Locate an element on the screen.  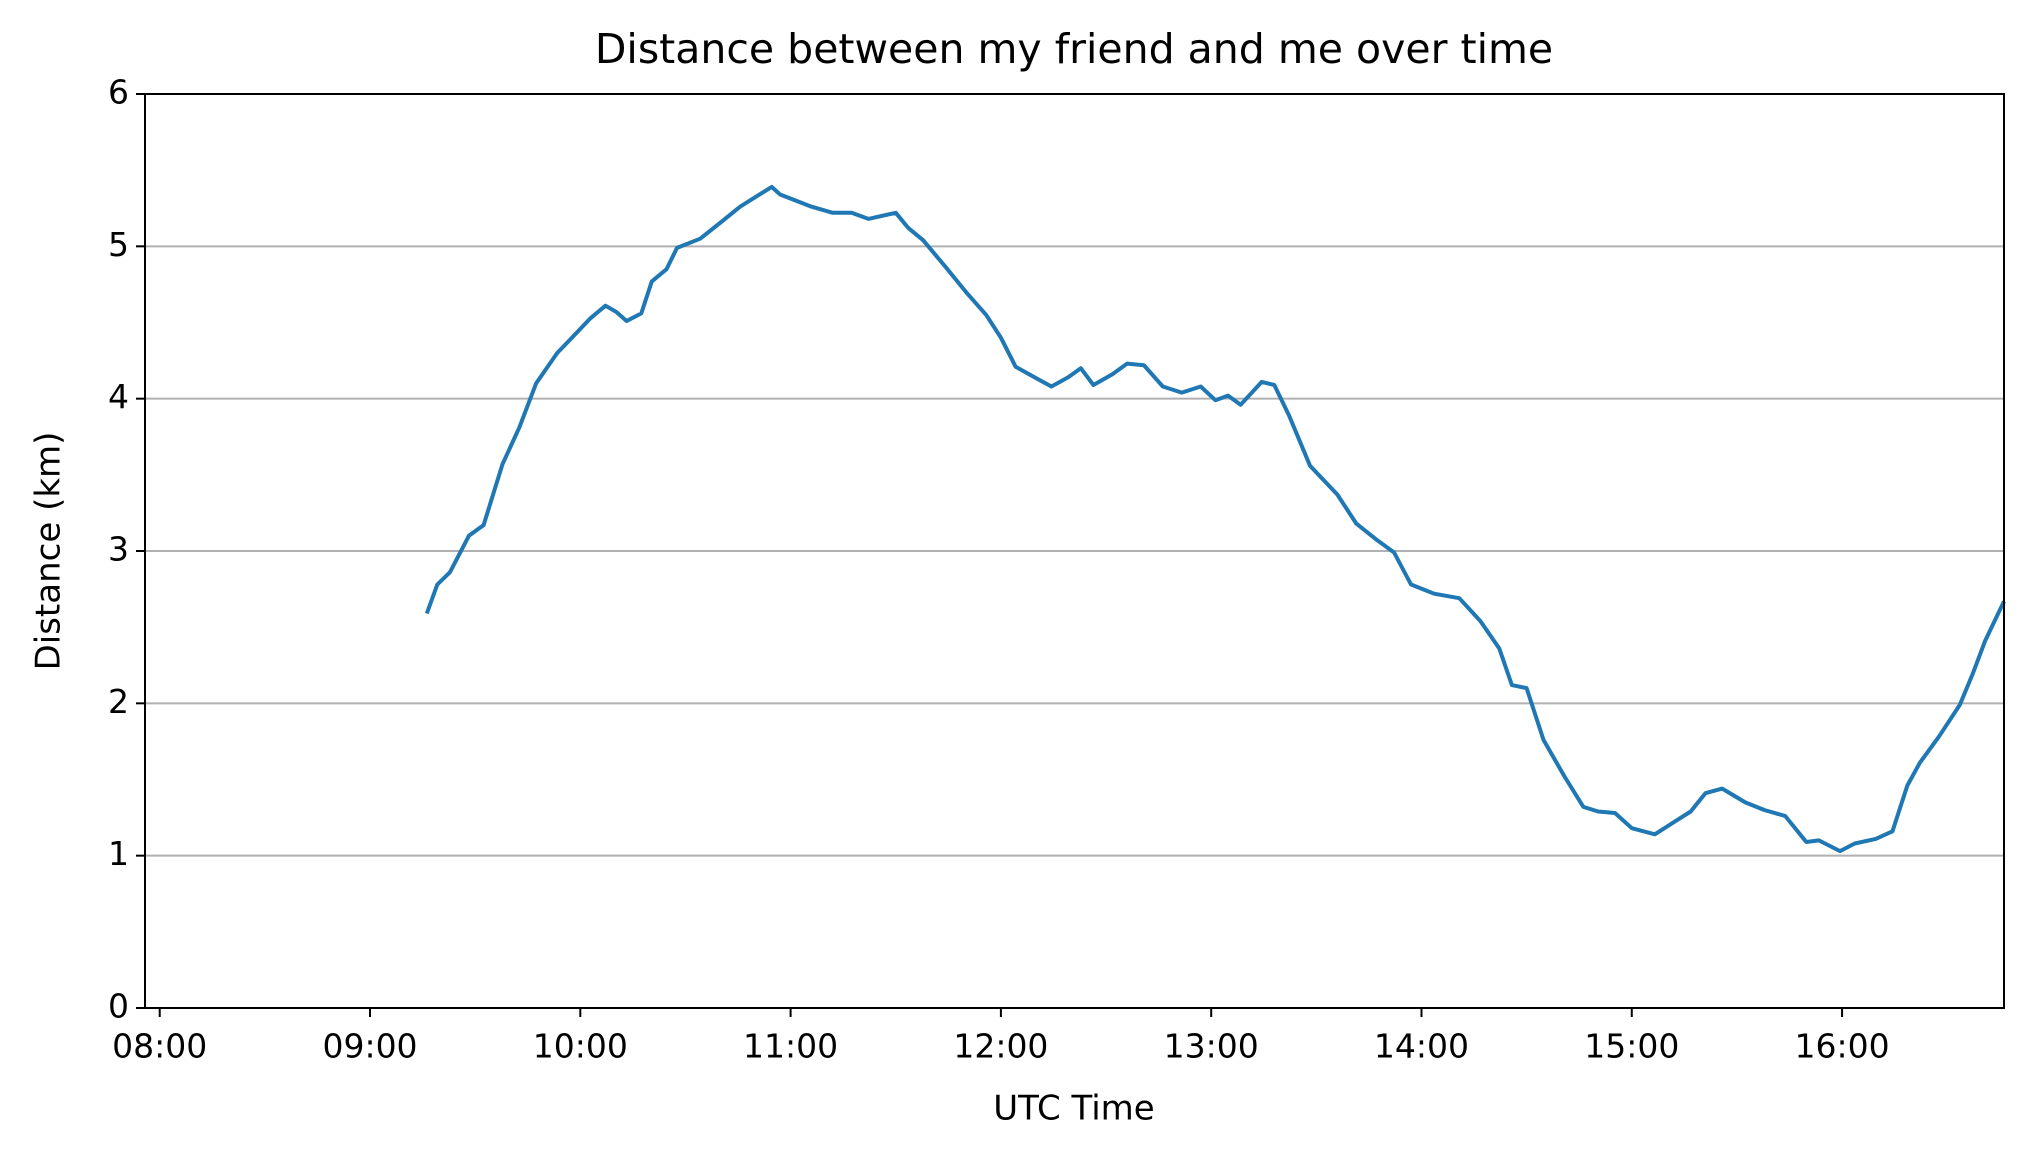
x-tick-label: 10:00 is located at coordinates (580, 1046).